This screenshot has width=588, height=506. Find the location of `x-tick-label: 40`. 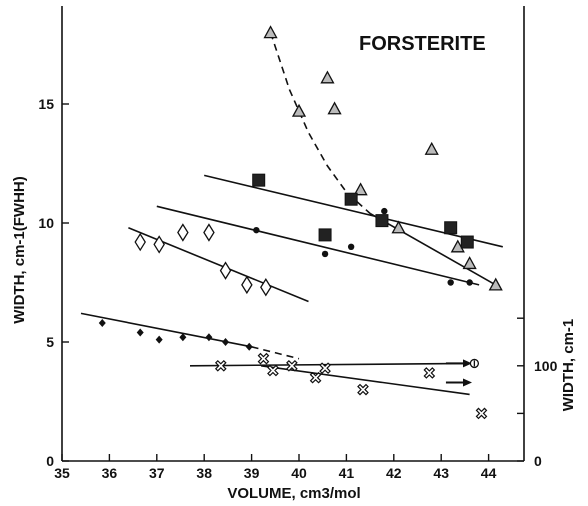

x-tick-label: 40 is located at coordinates (299, 473).